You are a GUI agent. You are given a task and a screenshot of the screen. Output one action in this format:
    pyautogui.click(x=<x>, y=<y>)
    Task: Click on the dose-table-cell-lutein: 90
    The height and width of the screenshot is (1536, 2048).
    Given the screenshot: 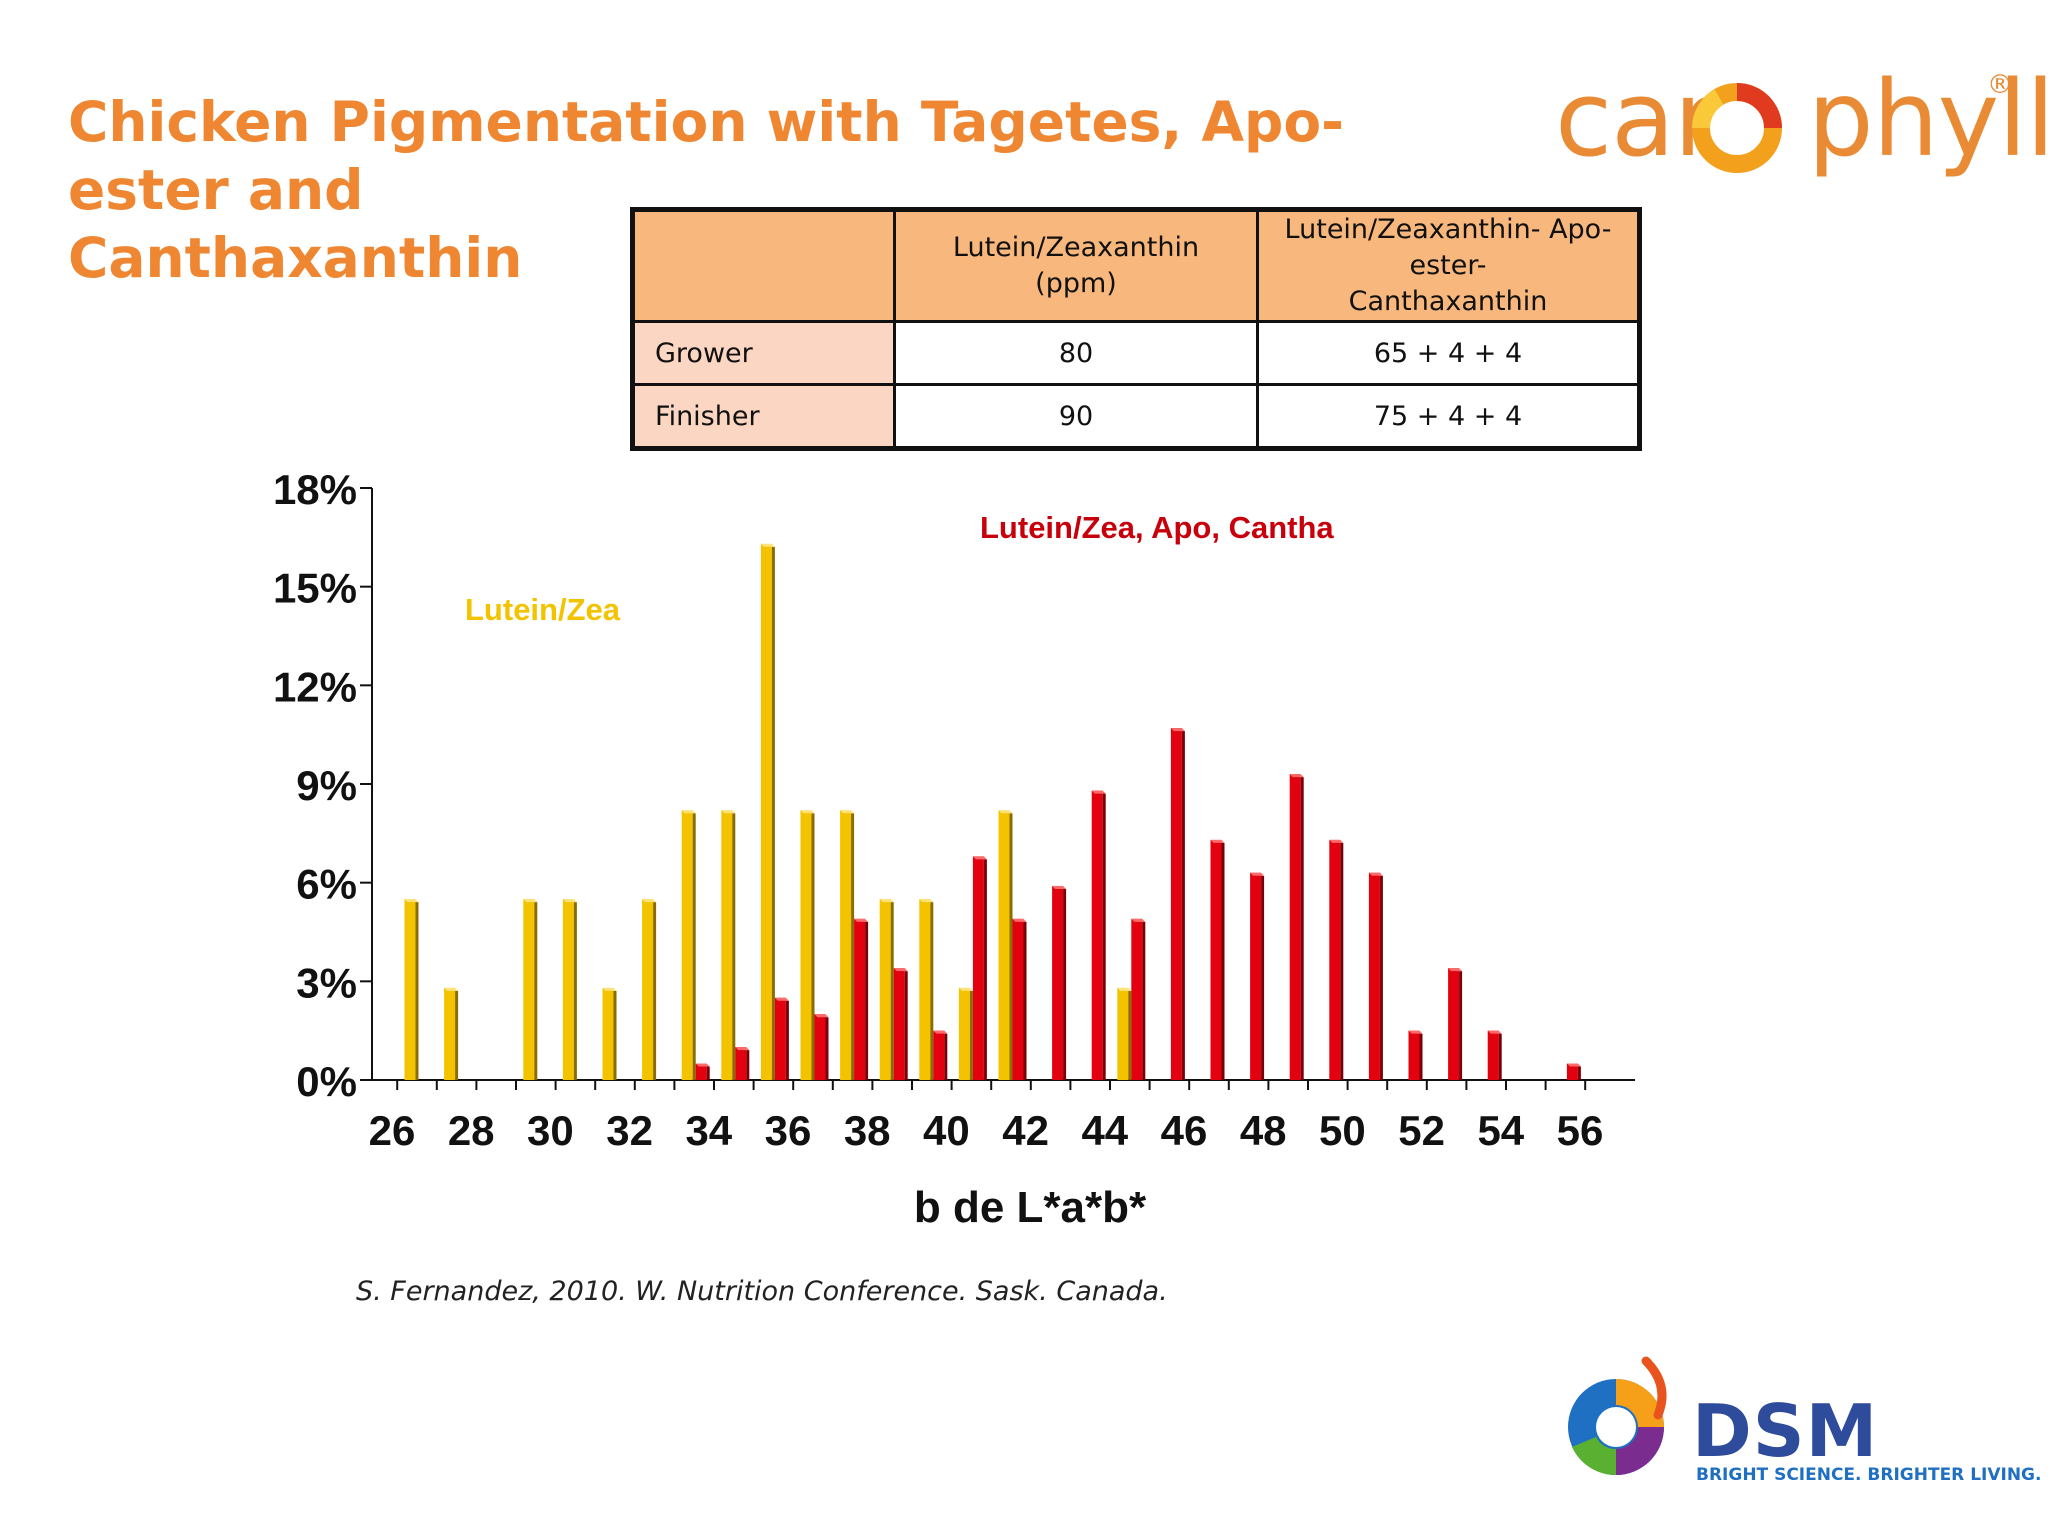 What is the action you would take?
    pyautogui.click(x=1076, y=416)
    